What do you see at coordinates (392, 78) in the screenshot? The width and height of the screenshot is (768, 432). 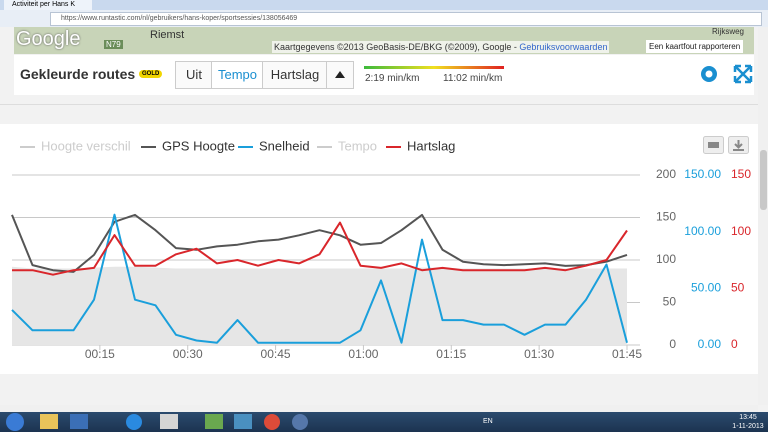 I see `scale-min: 2:19 min/km` at bounding box center [392, 78].